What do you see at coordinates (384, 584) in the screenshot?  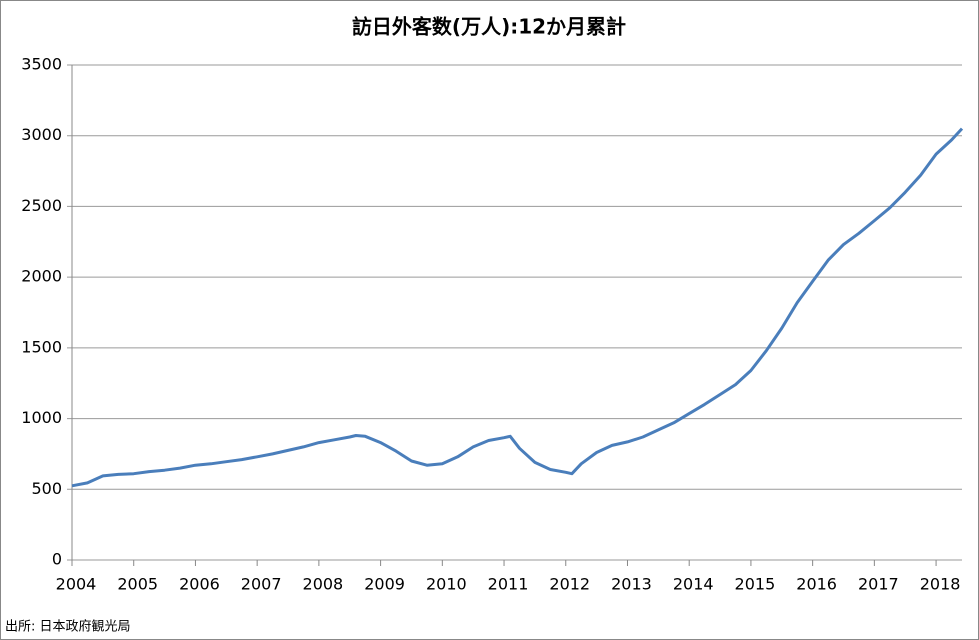 I see `x-tick-label: 2009` at bounding box center [384, 584].